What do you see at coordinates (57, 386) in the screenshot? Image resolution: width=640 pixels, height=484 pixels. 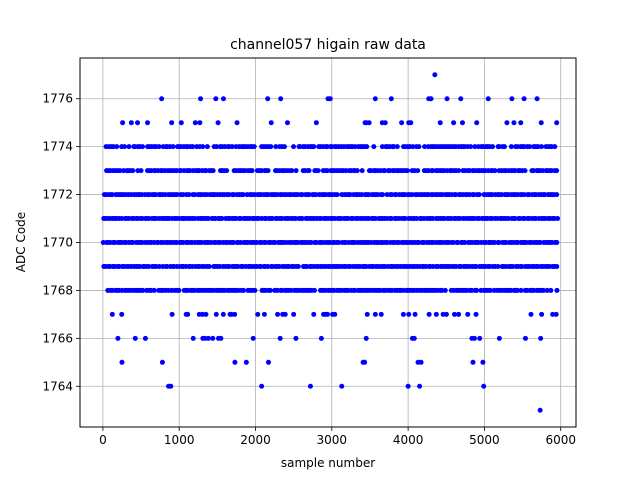 I see `y-tick-label: 1764` at bounding box center [57, 386].